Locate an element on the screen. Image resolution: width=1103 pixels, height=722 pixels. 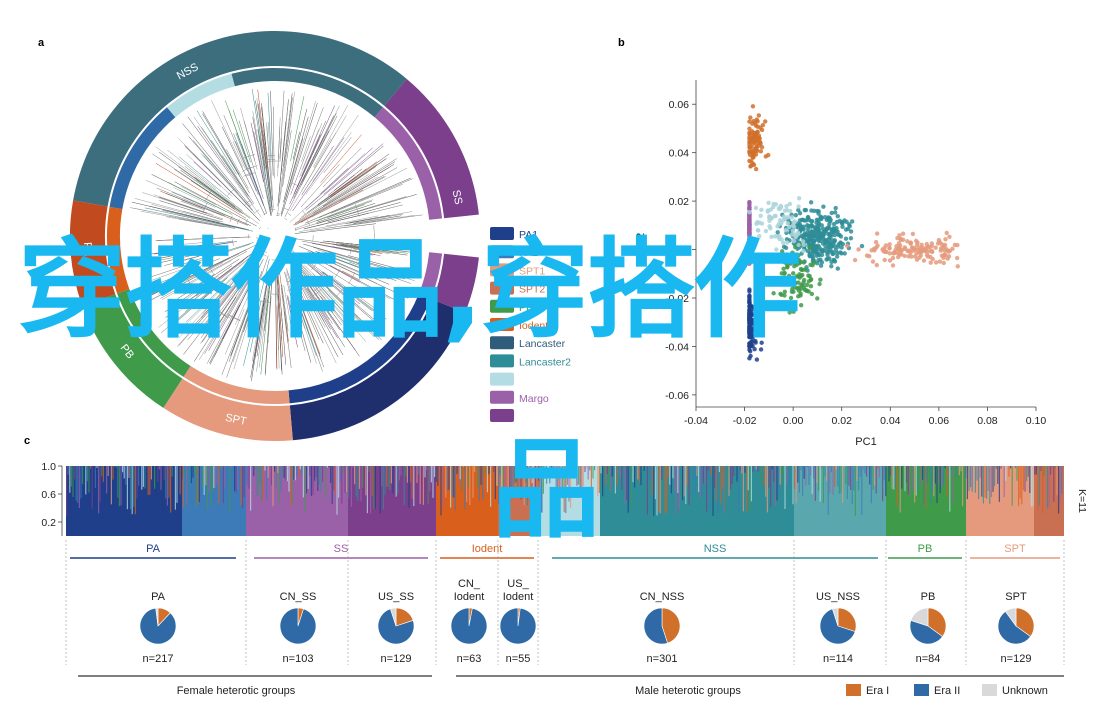
pie-label: CN_ is located at coordinates (469, 584).